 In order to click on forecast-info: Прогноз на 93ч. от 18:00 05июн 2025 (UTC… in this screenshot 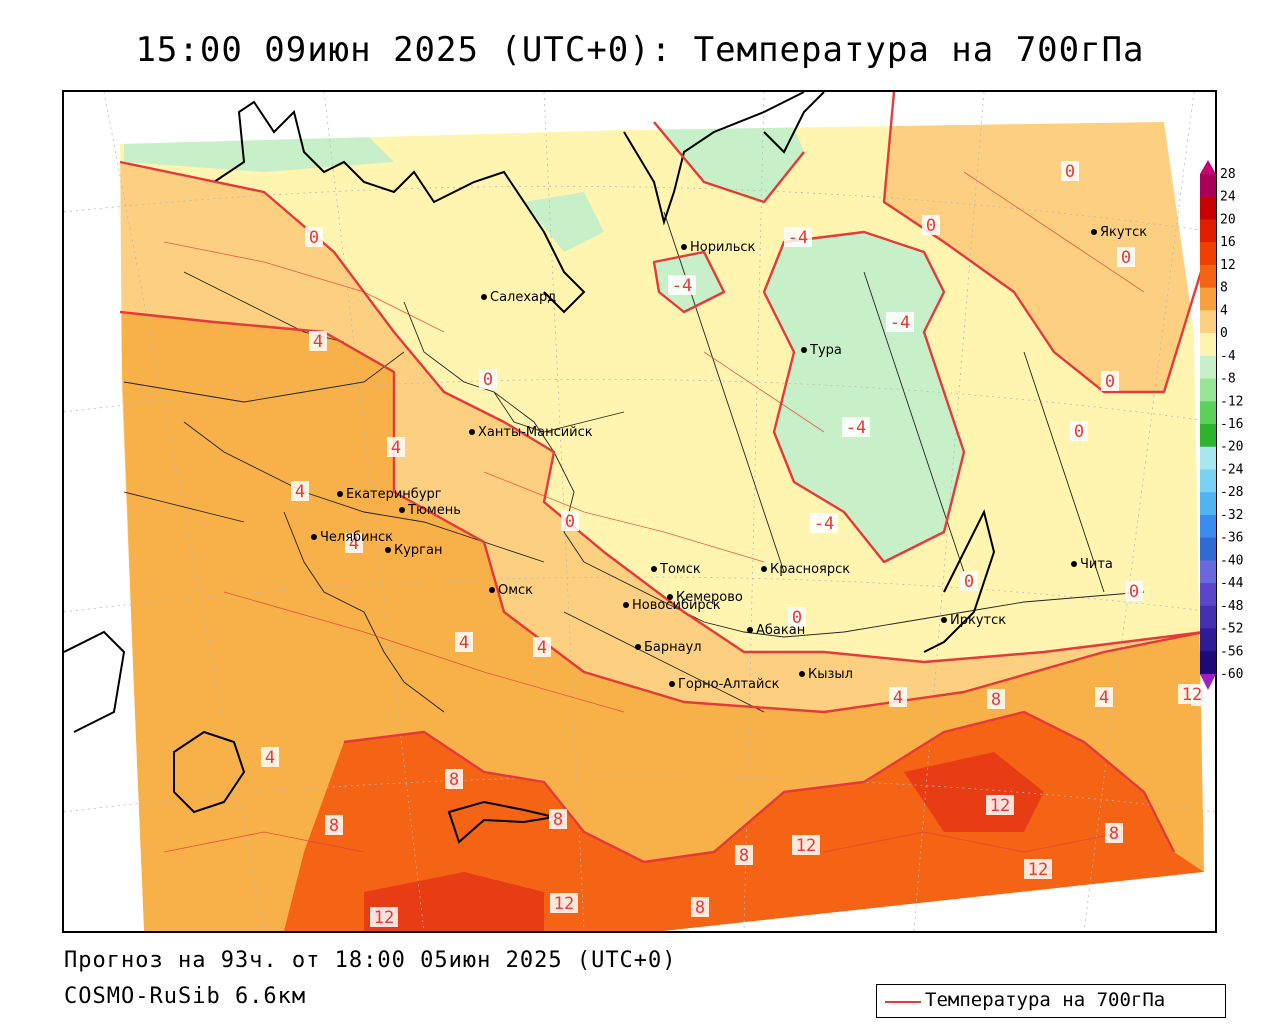, I will do `click(370, 960)`.